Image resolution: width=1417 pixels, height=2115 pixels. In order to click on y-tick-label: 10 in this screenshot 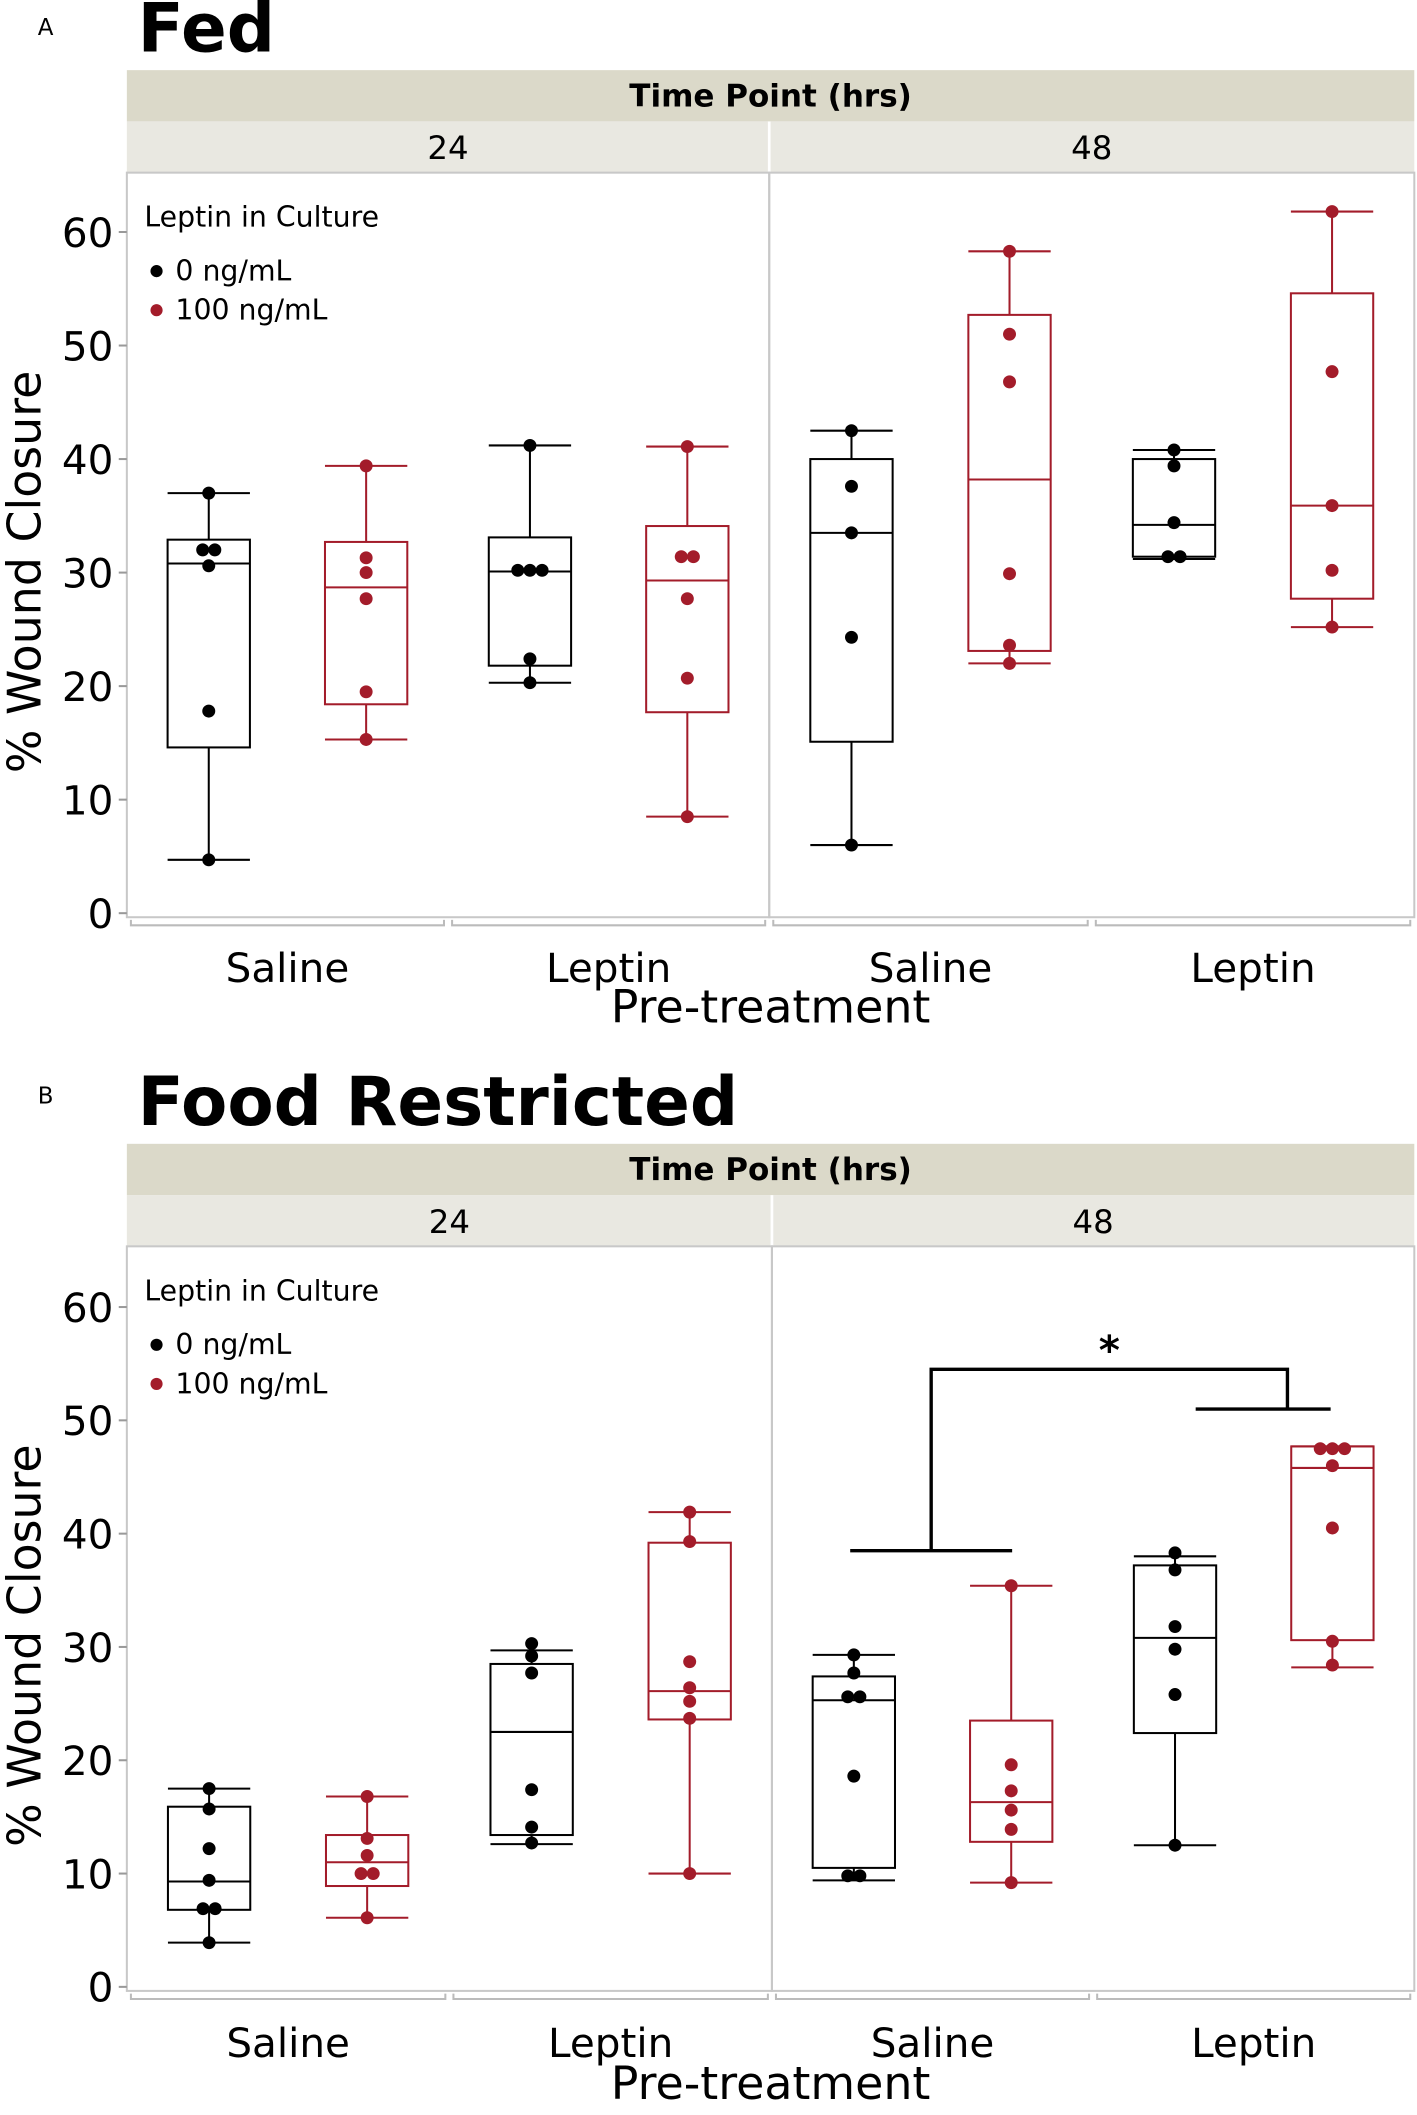, I will do `click(88, 800)`.